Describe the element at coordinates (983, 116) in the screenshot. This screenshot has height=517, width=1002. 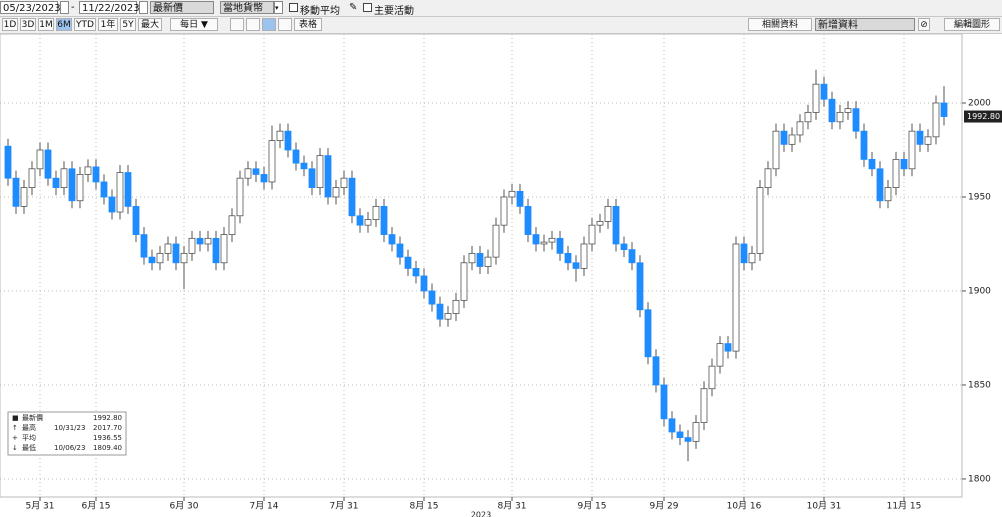
I see `last-price-tag` at that location.